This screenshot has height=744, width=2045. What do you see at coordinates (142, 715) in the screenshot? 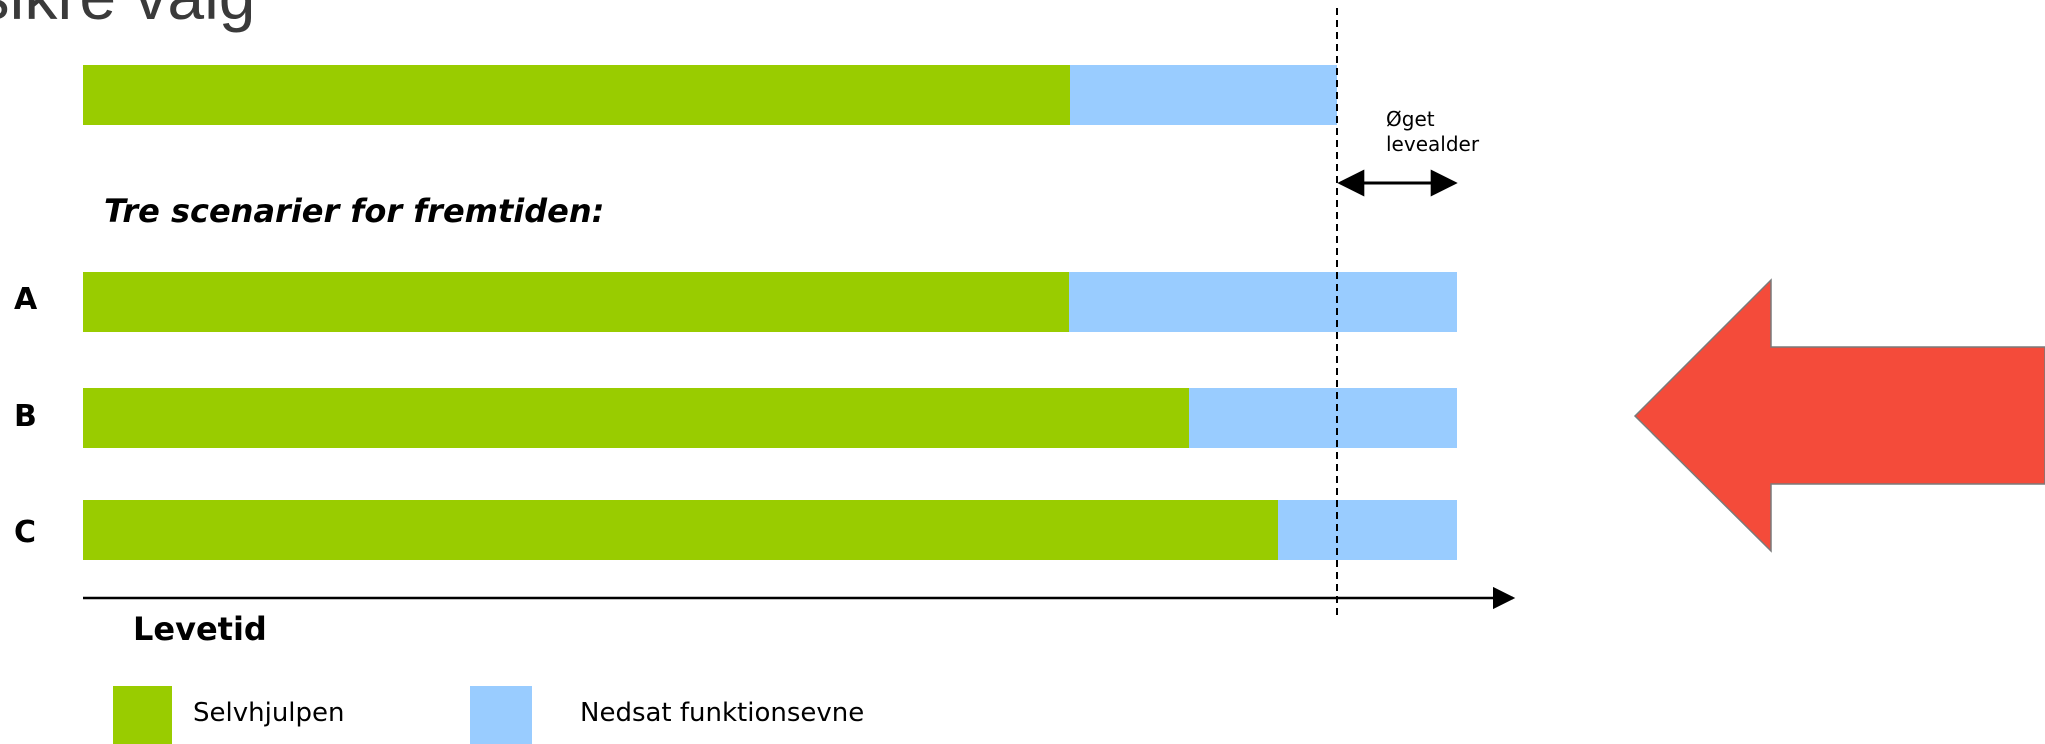
I see `legend-swatch-selvhjulpen` at bounding box center [142, 715].